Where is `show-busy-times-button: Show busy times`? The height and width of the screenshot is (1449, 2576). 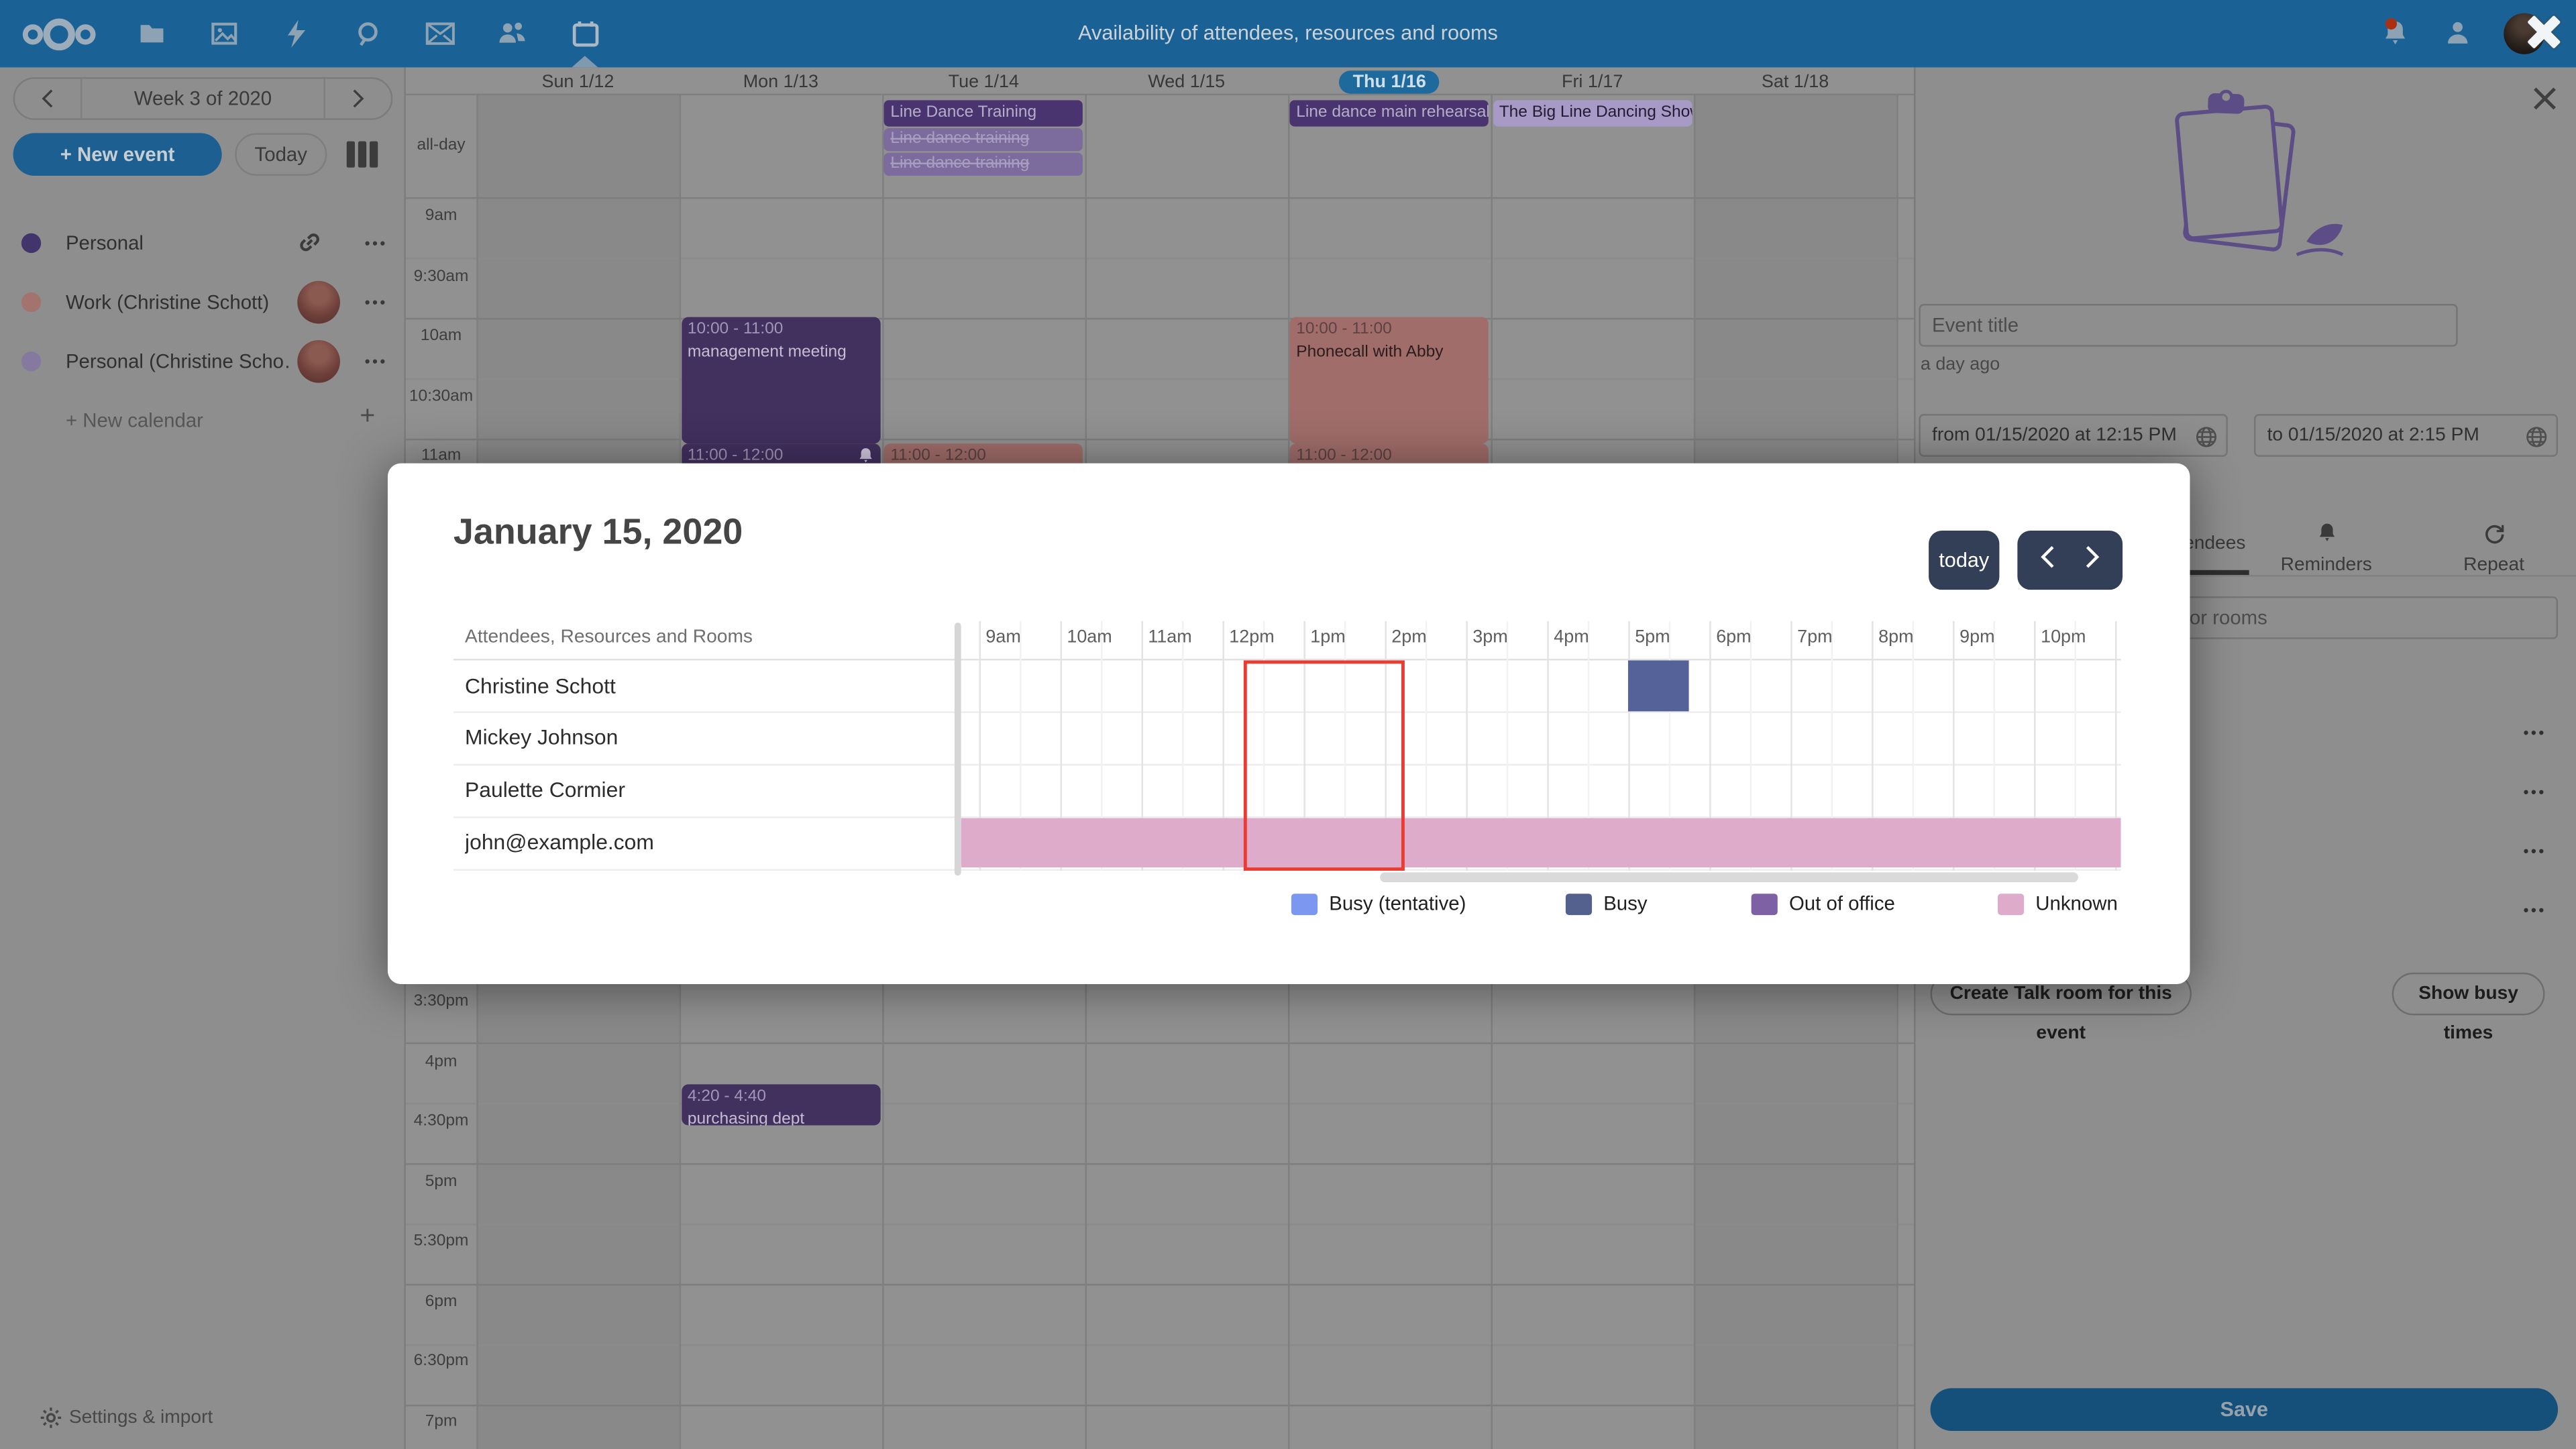
show-busy-times-button: Show busy times is located at coordinates (2468, 1007).